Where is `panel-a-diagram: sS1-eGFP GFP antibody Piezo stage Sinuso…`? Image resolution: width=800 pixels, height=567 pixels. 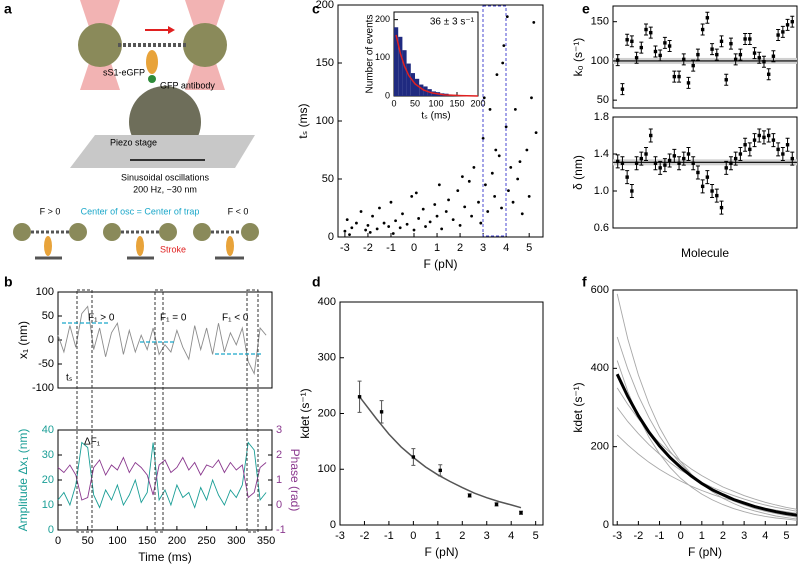 panel-a-diagram: sS1-eGFP GFP antibody Piezo stage Sinuso… is located at coordinates (136, 130).